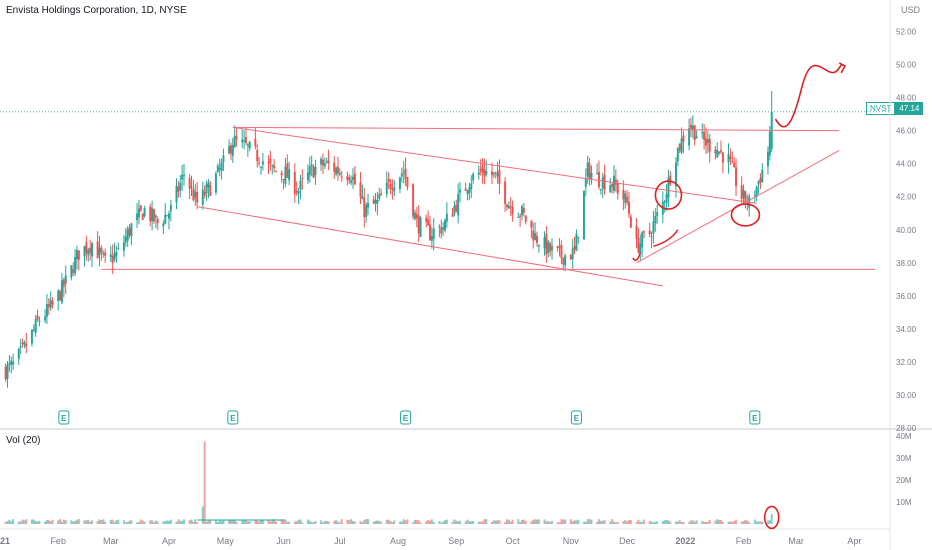 This screenshot has width=932, height=550. I want to click on time-tick-label: Feb, so click(744, 541).